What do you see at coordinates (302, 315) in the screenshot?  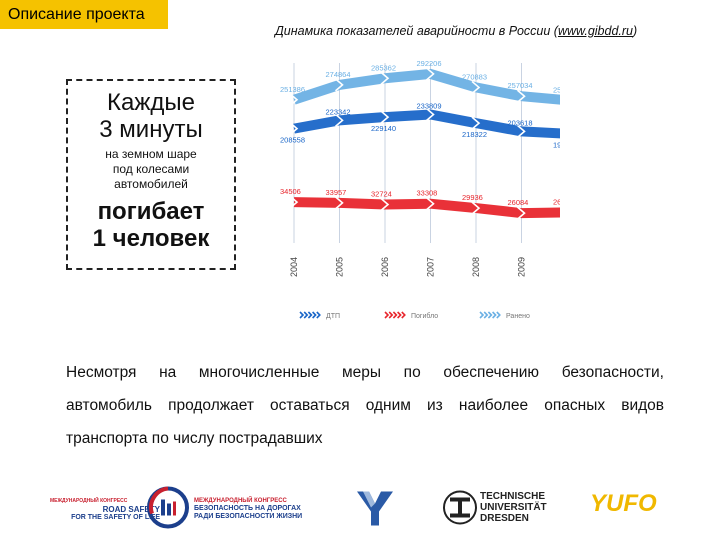 I see `legend-marker-ДТП-0` at bounding box center [302, 315].